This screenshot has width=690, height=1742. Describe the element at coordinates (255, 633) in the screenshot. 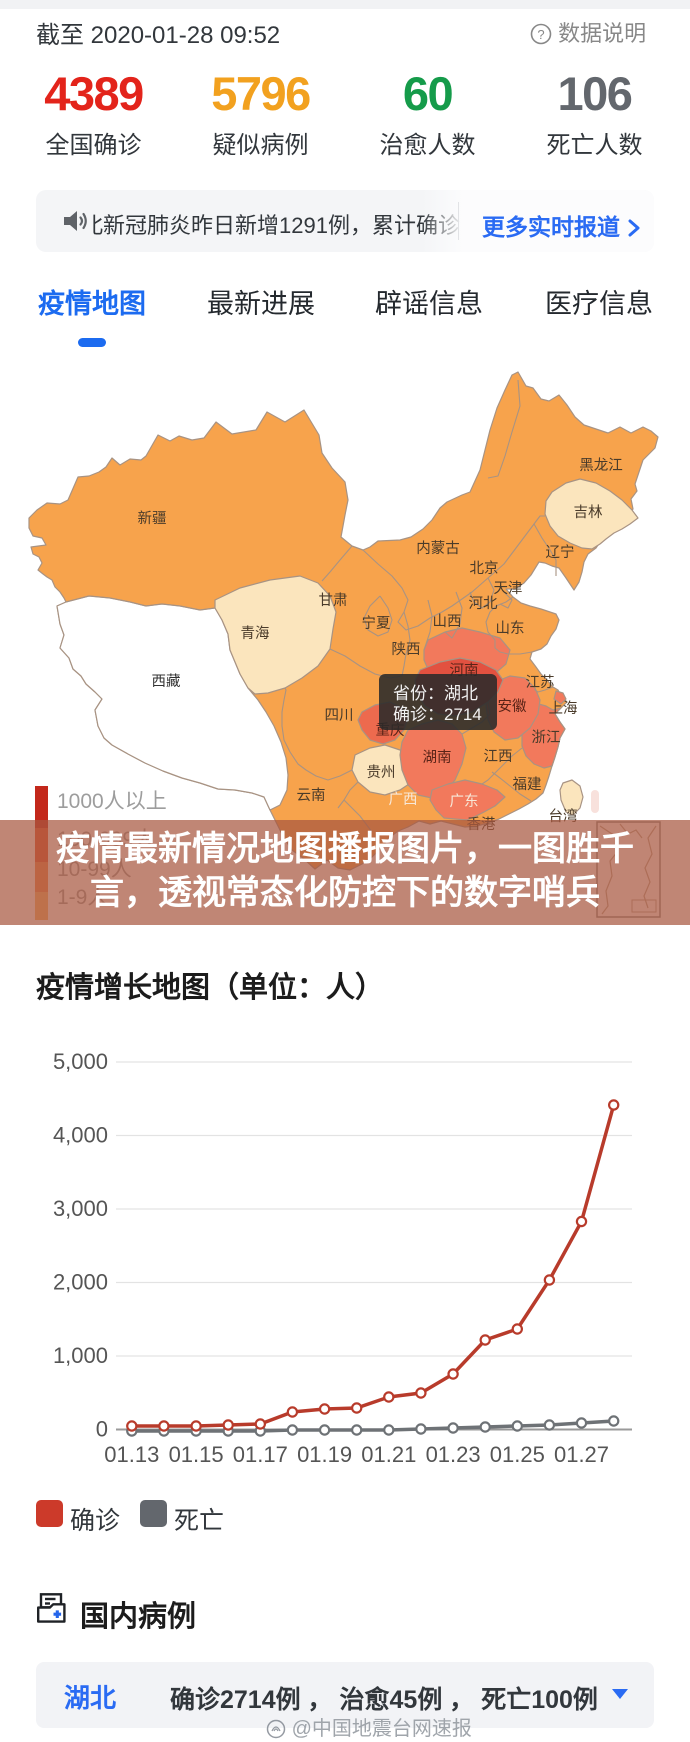

I see `svg-text: 青海` at that location.